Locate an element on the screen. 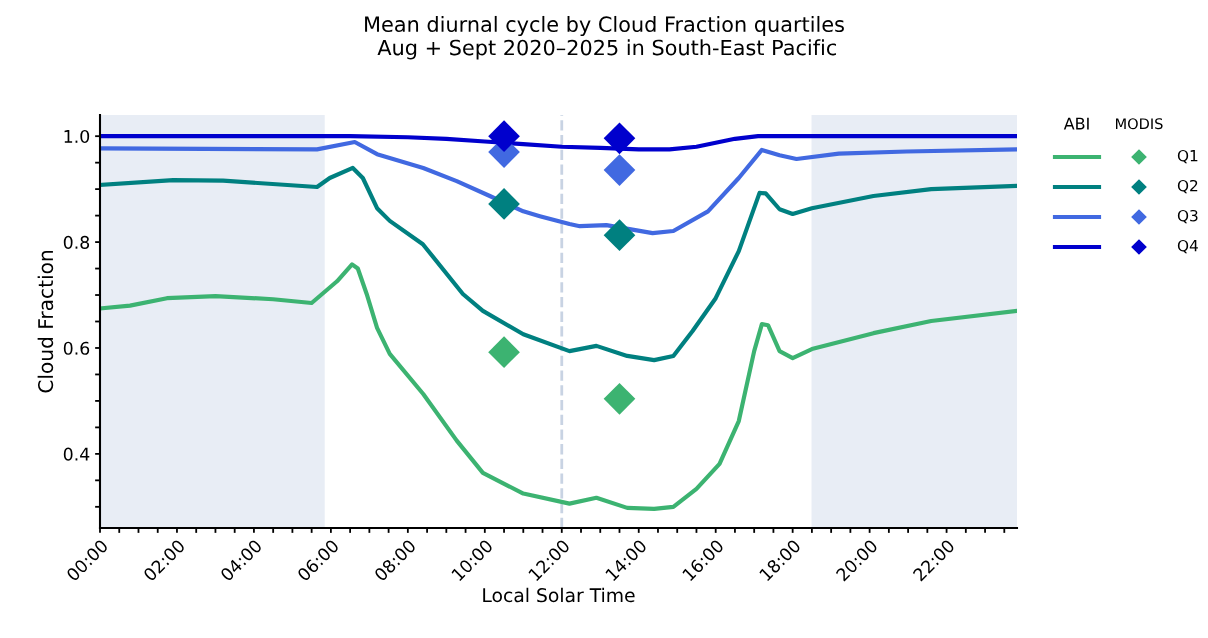  text: ABI is located at coordinates (1076, 123).